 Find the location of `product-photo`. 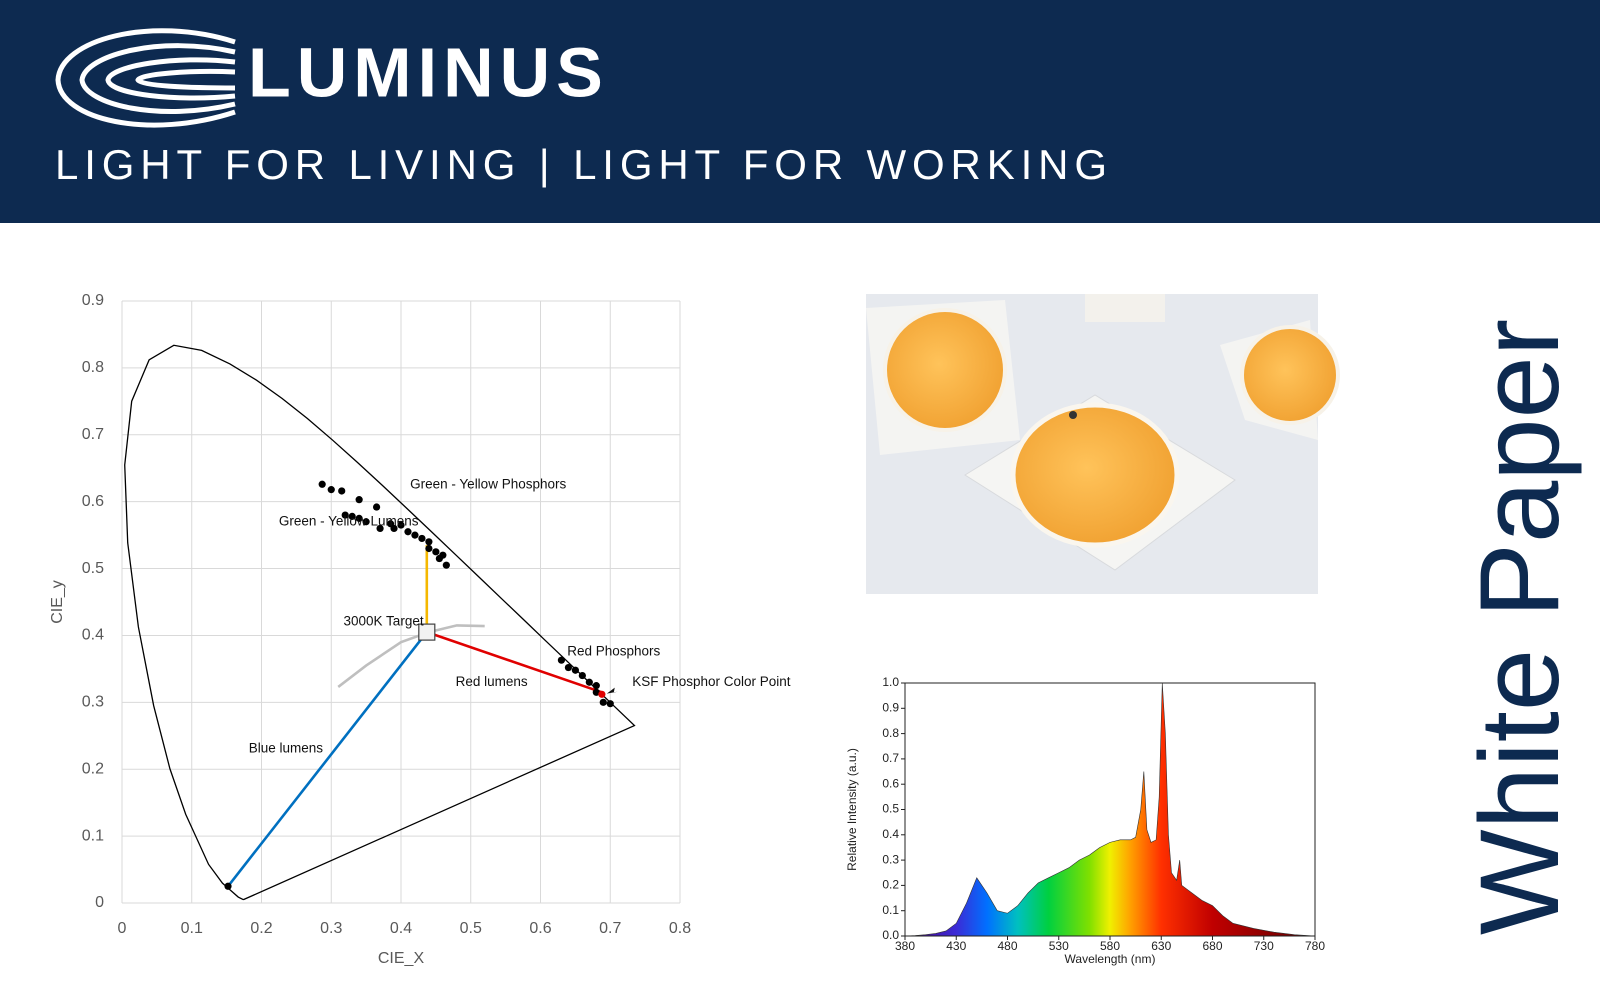

product-photo is located at coordinates (1103, 444).